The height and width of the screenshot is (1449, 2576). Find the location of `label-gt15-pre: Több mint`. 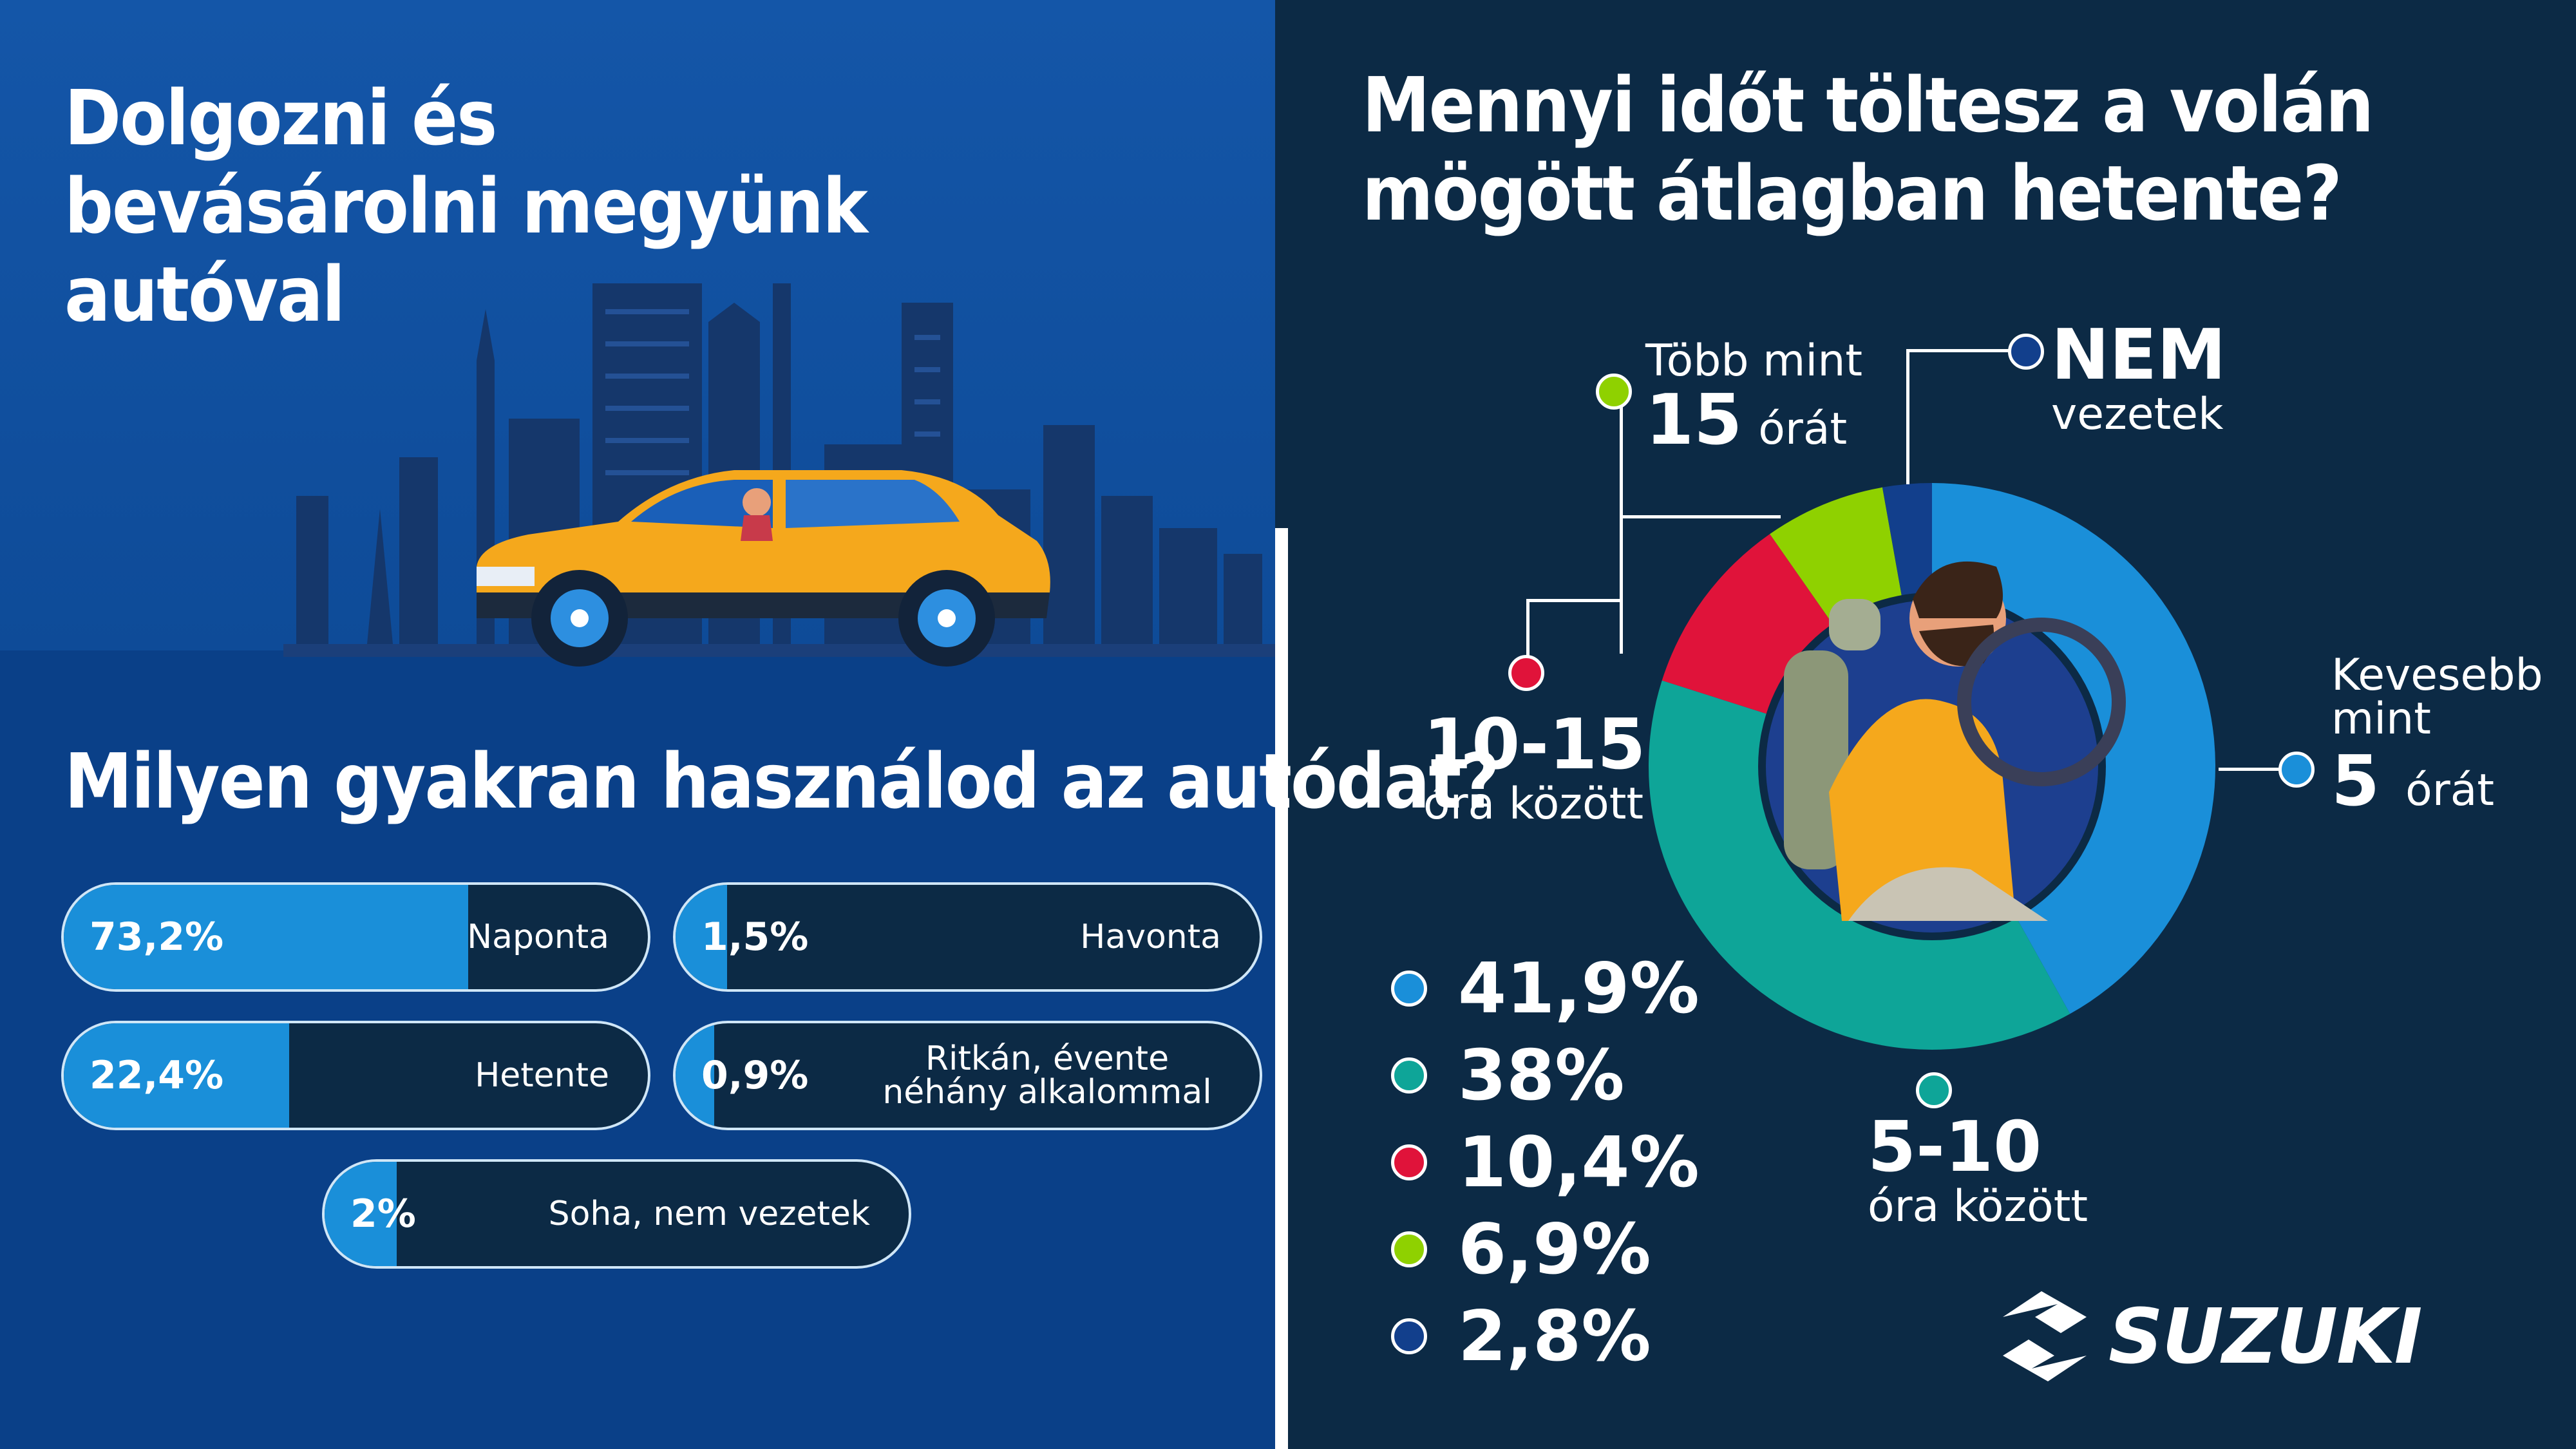

label-gt15-pre: Több mint is located at coordinates (1754, 361).